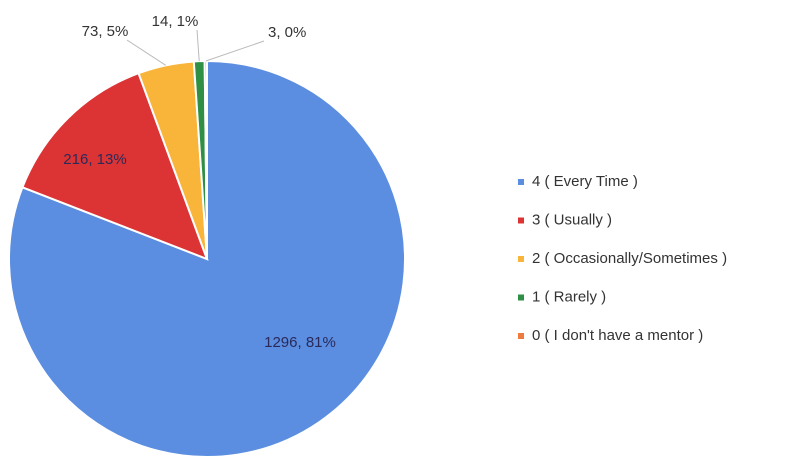 The width and height of the screenshot is (811, 457). I want to click on data-label: 14, 1%, so click(175, 21).